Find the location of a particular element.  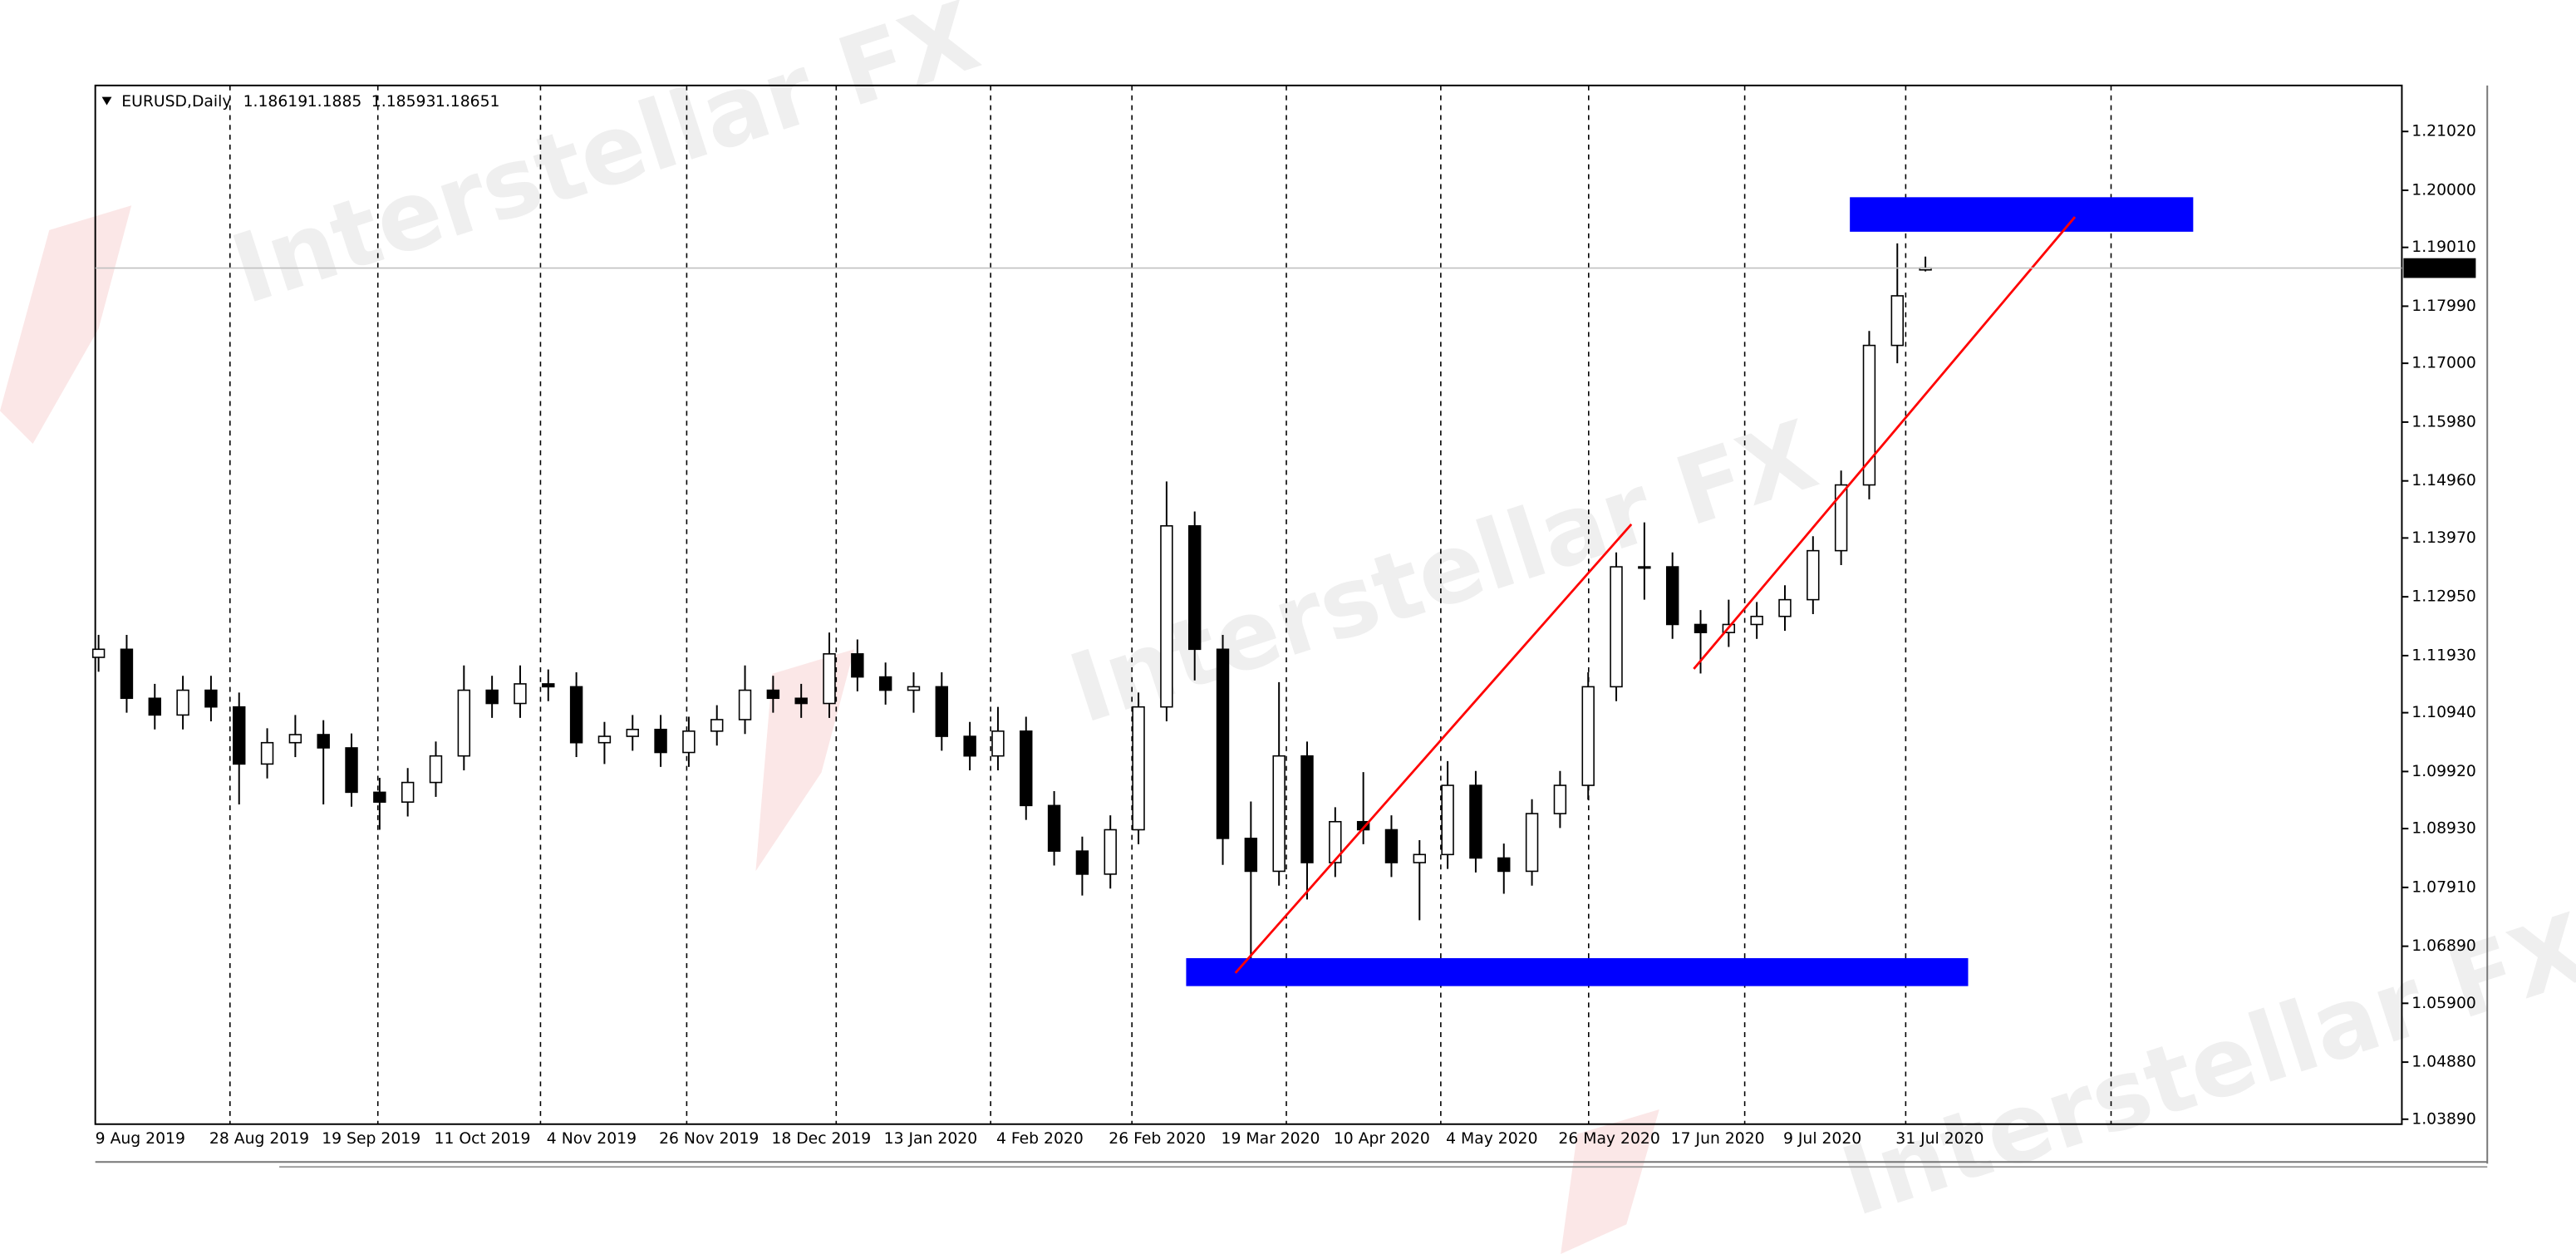

x-tick-label: 4 Feb 2020 is located at coordinates (1040, 1139).